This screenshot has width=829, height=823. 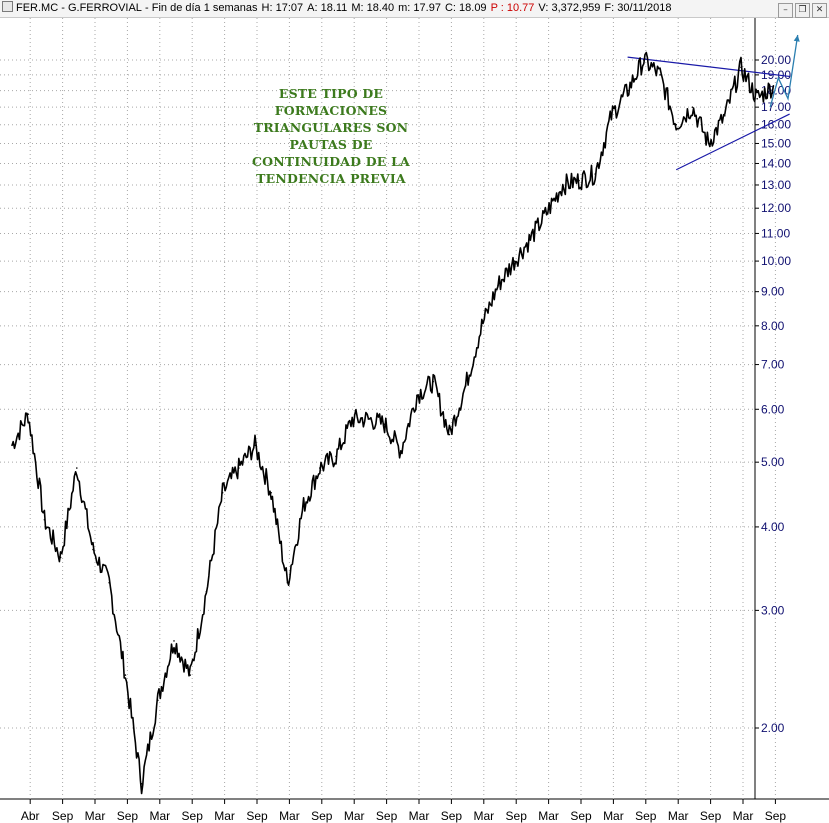 I want to click on restore-button: ❐, so click(x=802, y=10).